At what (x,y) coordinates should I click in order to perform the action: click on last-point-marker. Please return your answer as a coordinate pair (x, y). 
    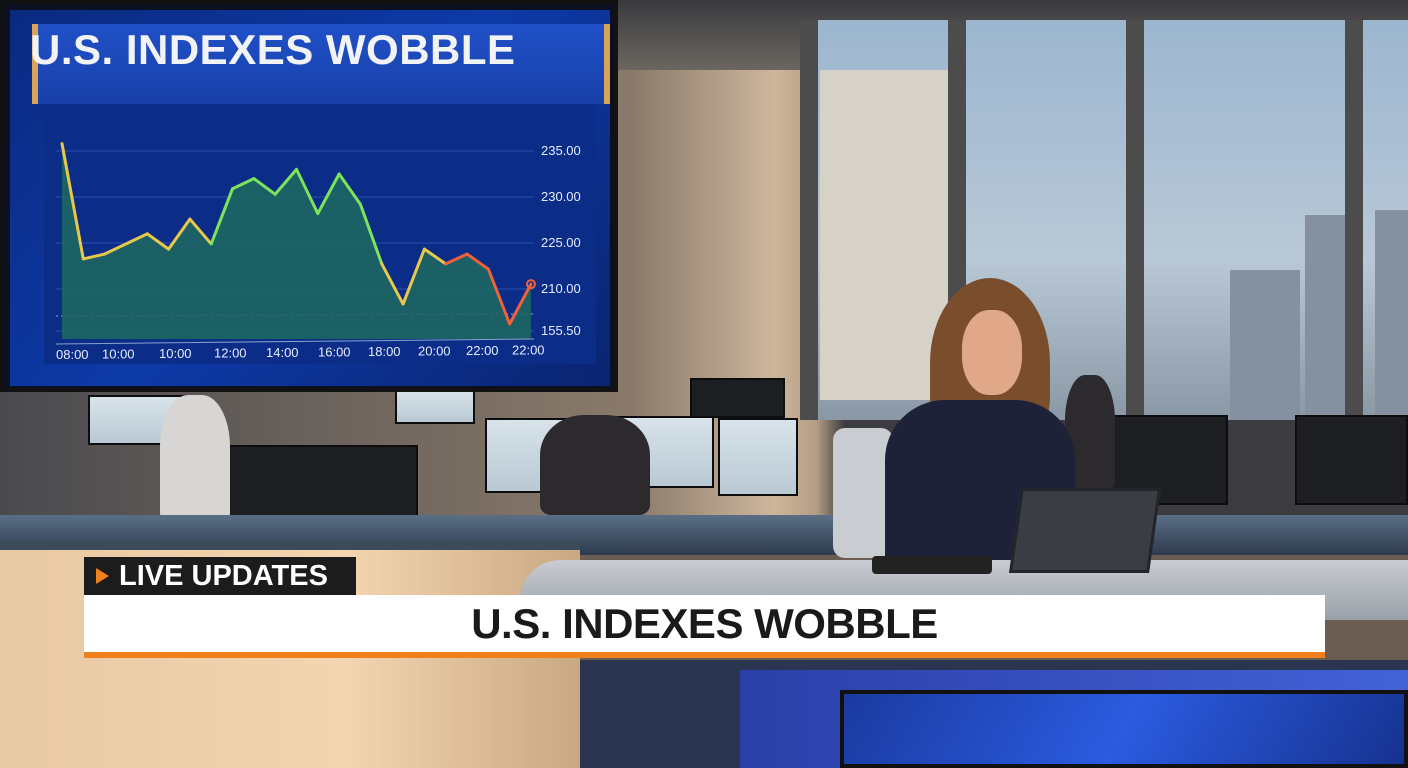
    Looking at the image, I should click on (531, 284).